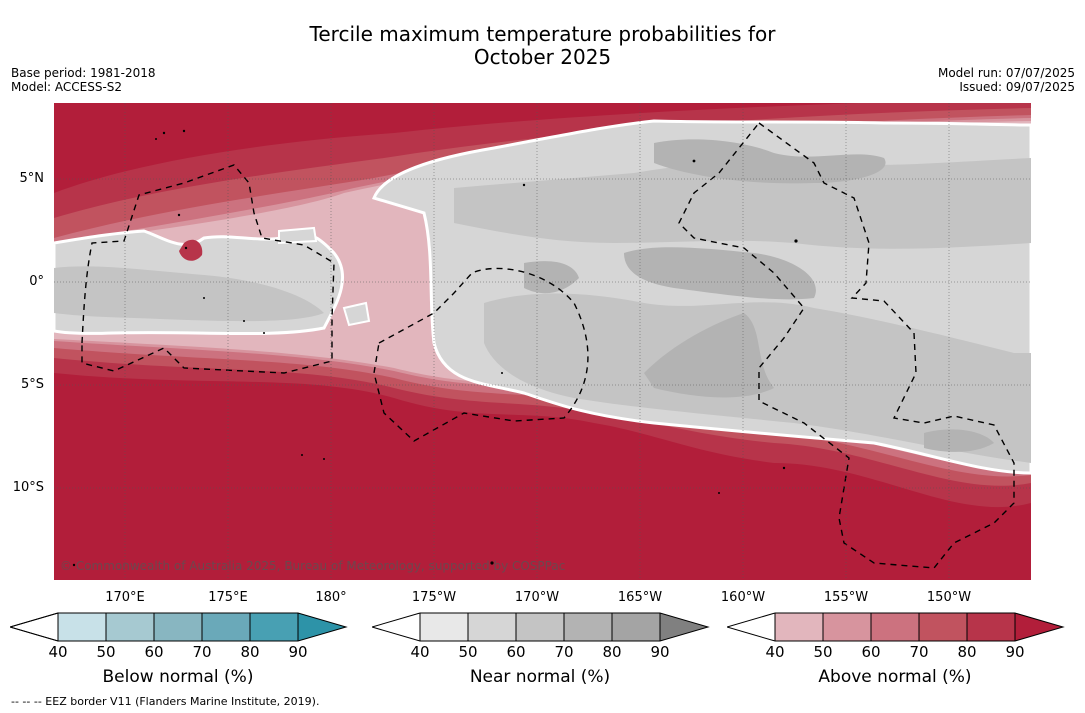  What do you see at coordinates (919, 652) in the screenshot?
I see `cb-above-tick-70: 70` at bounding box center [919, 652].